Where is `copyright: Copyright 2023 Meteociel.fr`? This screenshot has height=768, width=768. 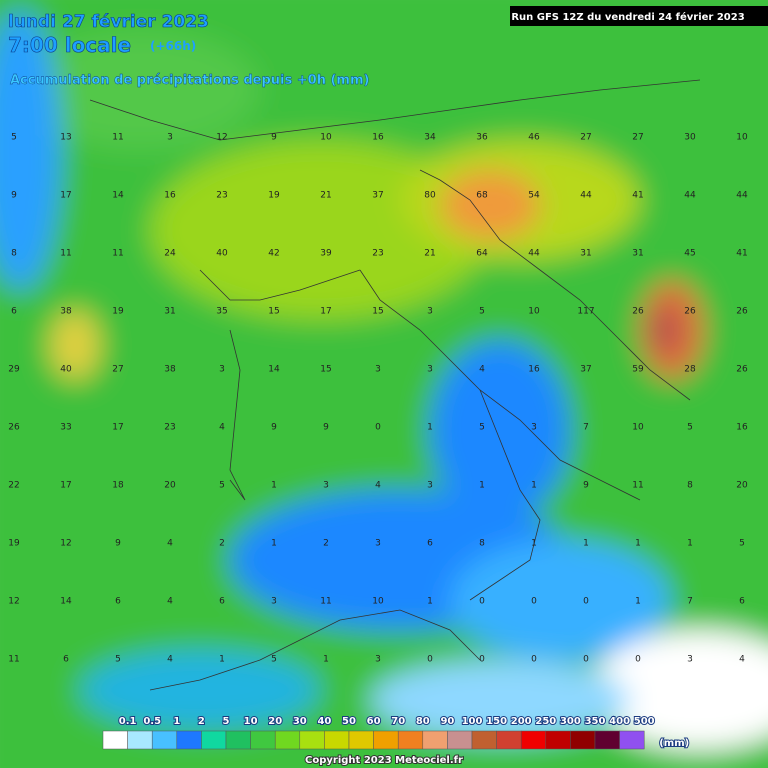
copyright: Copyright 2023 Meteociel.fr is located at coordinates (384, 760).